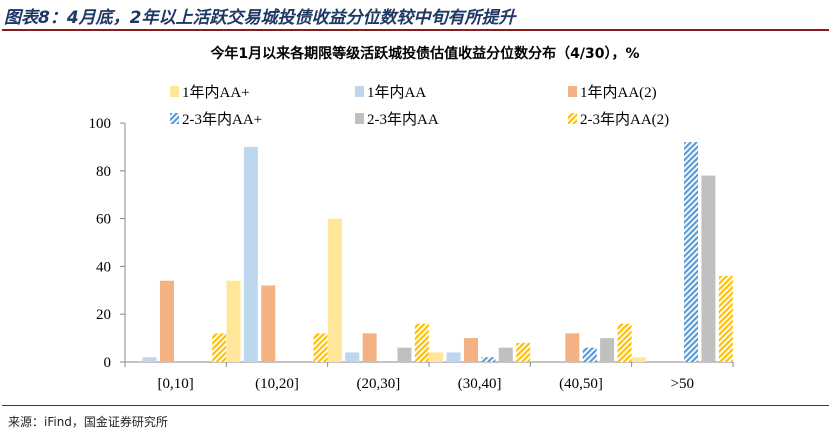  What do you see at coordinates (415, 30) in the screenshot?
I see `top-divider` at bounding box center [415, 30].